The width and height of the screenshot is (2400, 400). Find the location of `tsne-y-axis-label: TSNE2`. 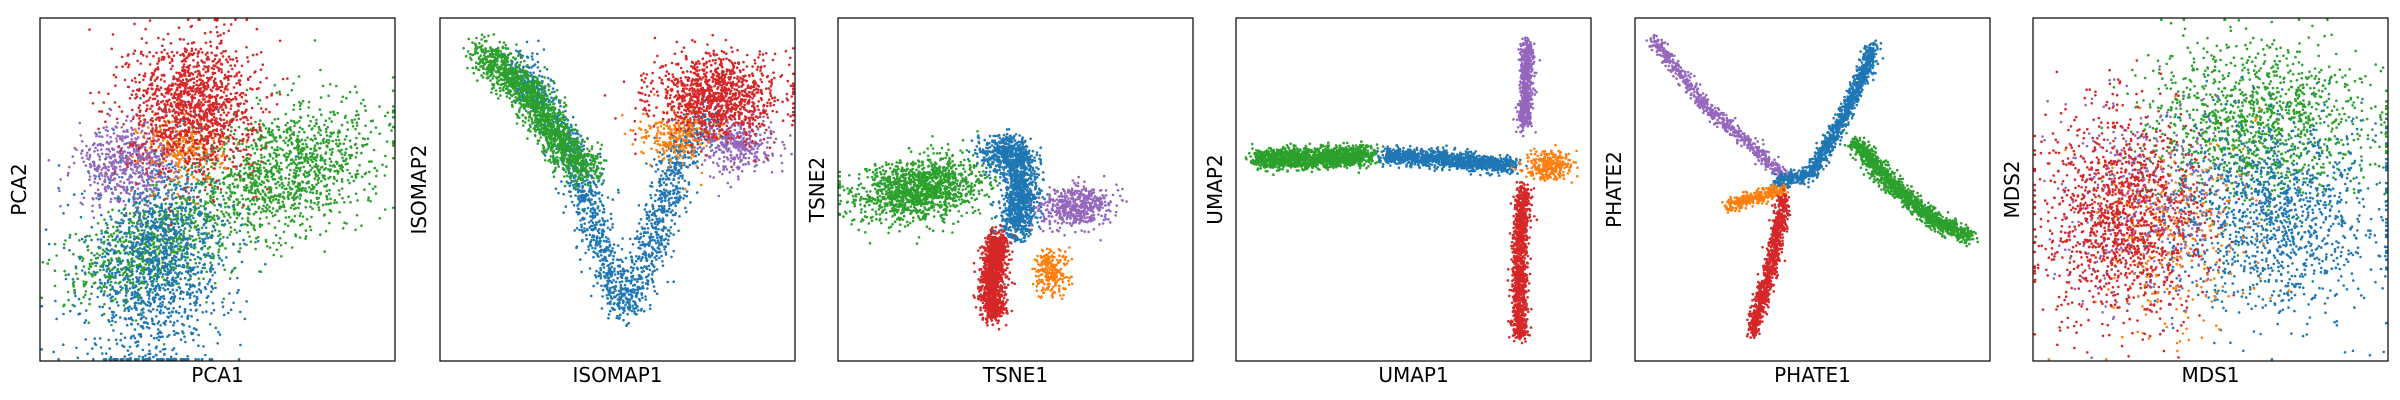

tsne-y-axis-label: TSNE2 is located at coordinates (817, 190).